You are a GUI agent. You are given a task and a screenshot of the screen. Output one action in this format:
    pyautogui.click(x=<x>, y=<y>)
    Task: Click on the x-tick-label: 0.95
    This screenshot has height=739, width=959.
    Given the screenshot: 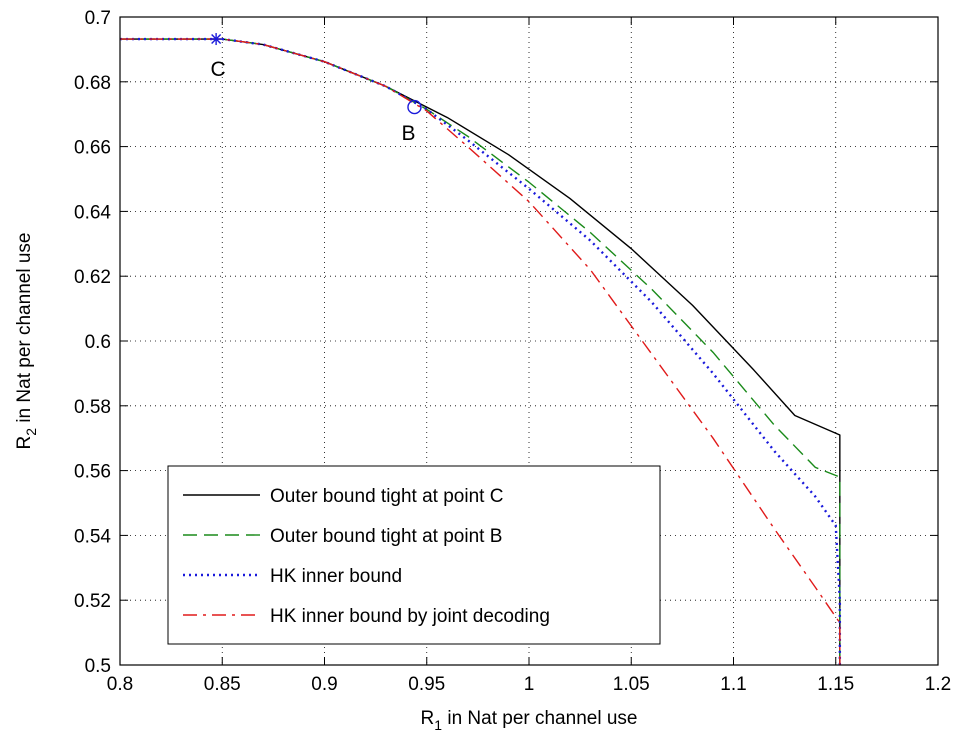 What is the action you would take?
    pyautogui.click(x=426, y=684)
    